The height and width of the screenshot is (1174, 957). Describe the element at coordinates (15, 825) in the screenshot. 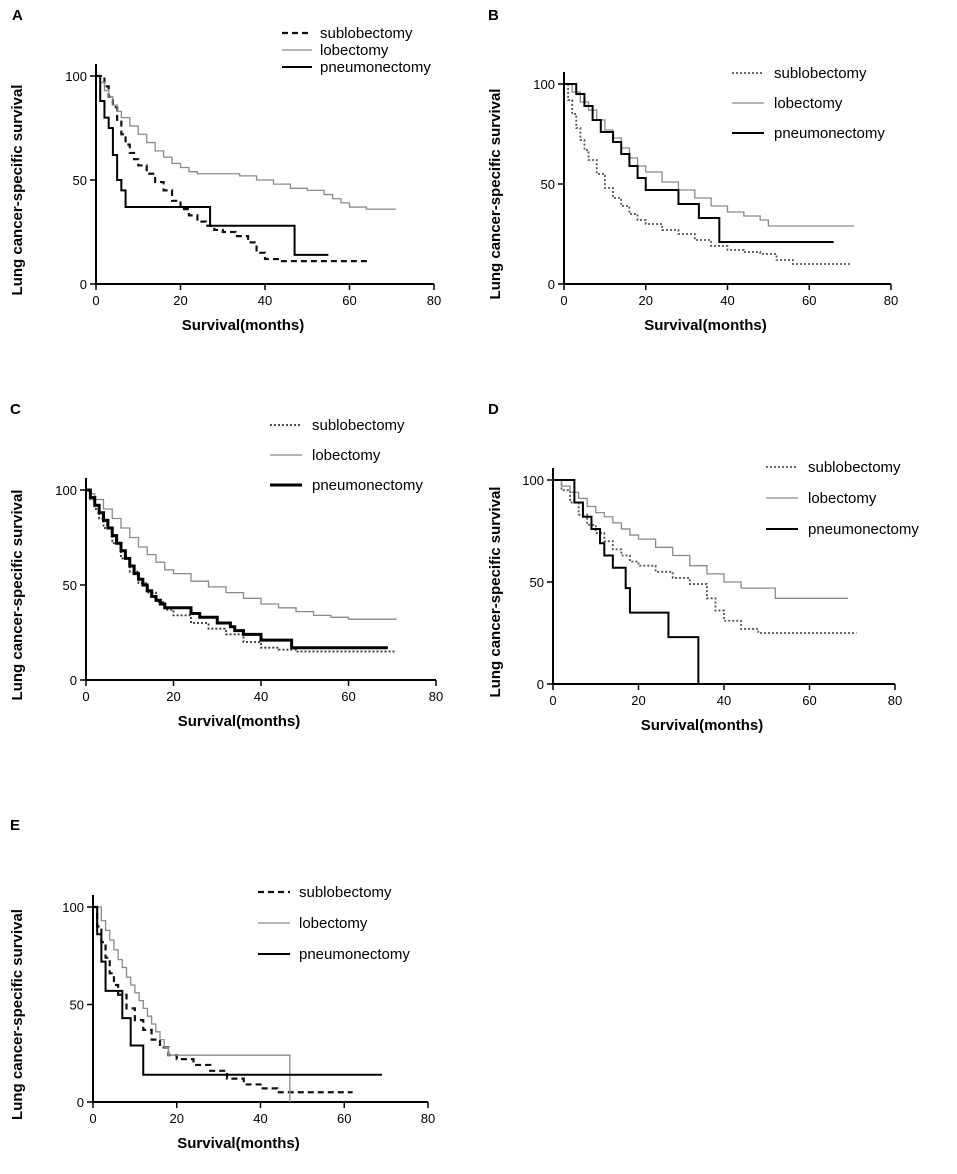

I see `panel-letter: E` at that location.